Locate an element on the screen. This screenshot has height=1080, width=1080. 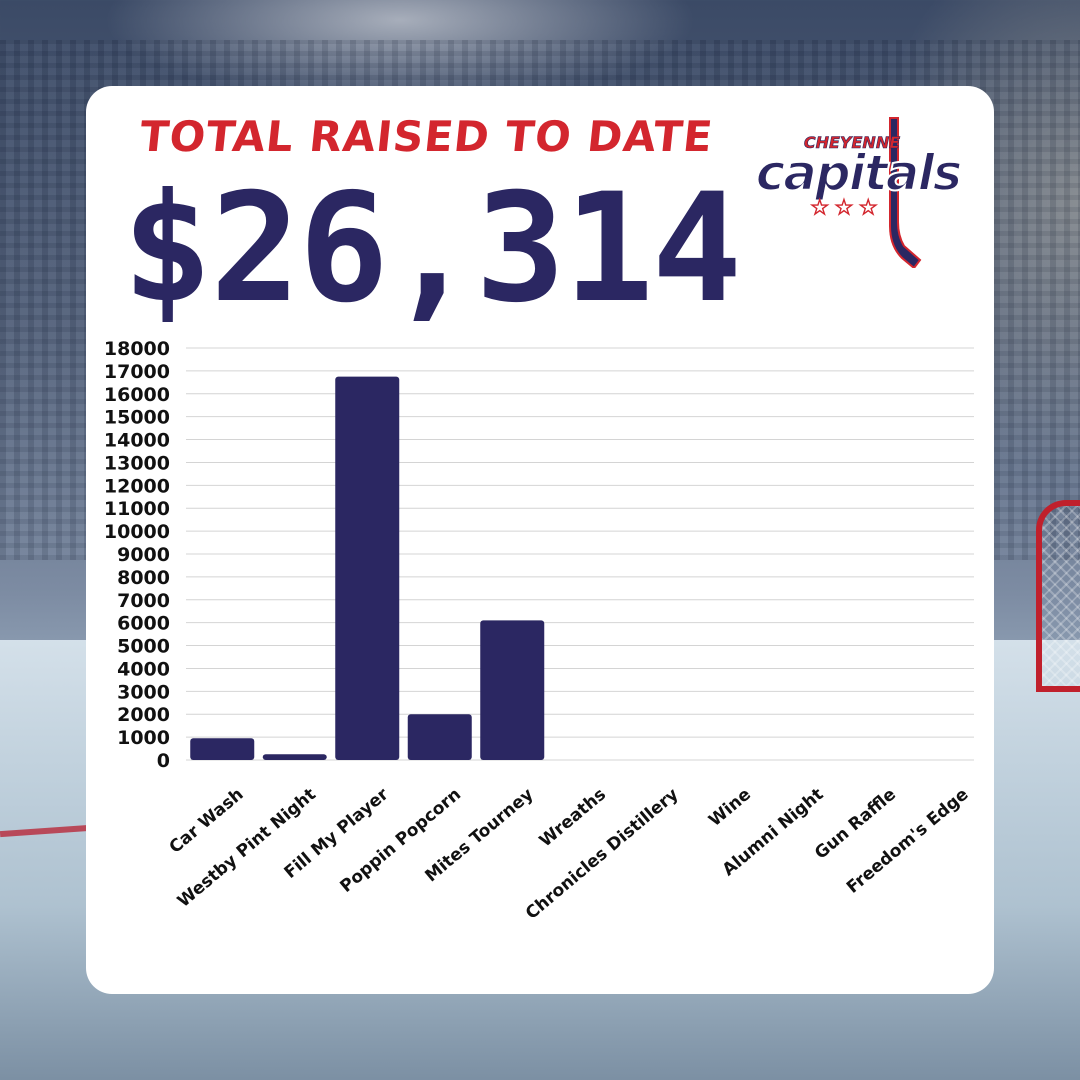
y-tick-label: 18000 is located at coordinates (137, 349).